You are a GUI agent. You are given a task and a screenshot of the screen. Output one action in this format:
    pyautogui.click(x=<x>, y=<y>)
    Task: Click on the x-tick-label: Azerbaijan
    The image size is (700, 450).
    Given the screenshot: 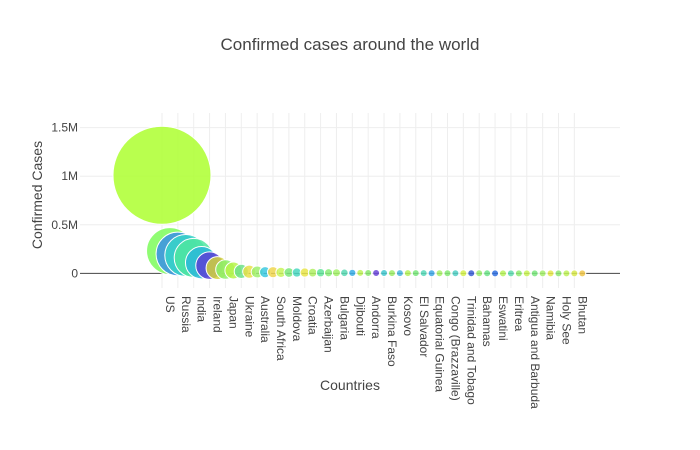 What is the action you would take?
    pyautogui.click(x=329, y=324)
    